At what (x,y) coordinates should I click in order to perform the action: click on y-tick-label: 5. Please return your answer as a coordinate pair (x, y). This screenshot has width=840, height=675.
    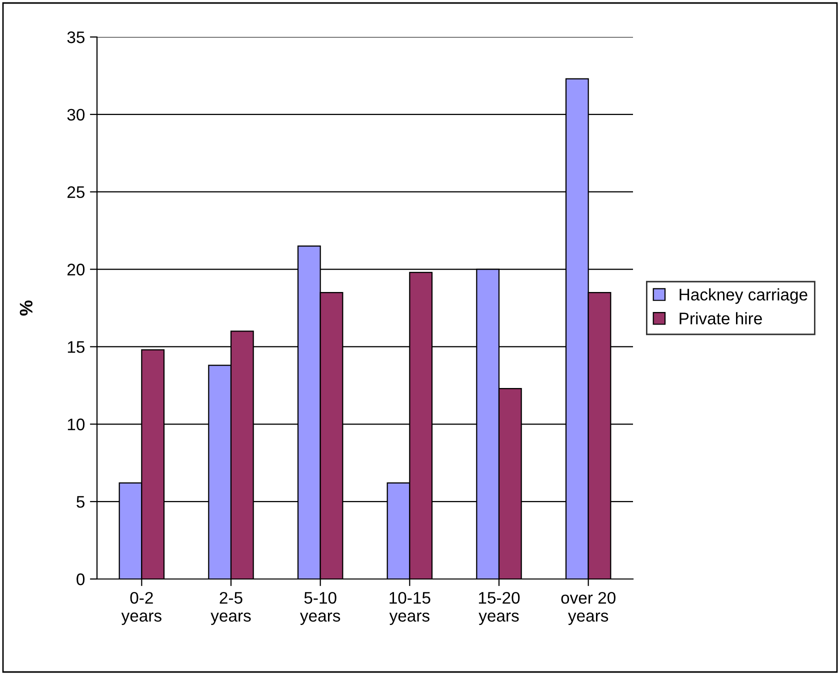
    Looking at the image, I should click on (80, 502).